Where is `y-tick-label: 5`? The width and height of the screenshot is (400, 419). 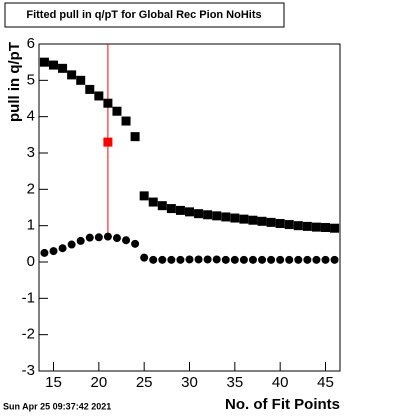
y-tick-label: 5 is located at coordinates (31, 79).